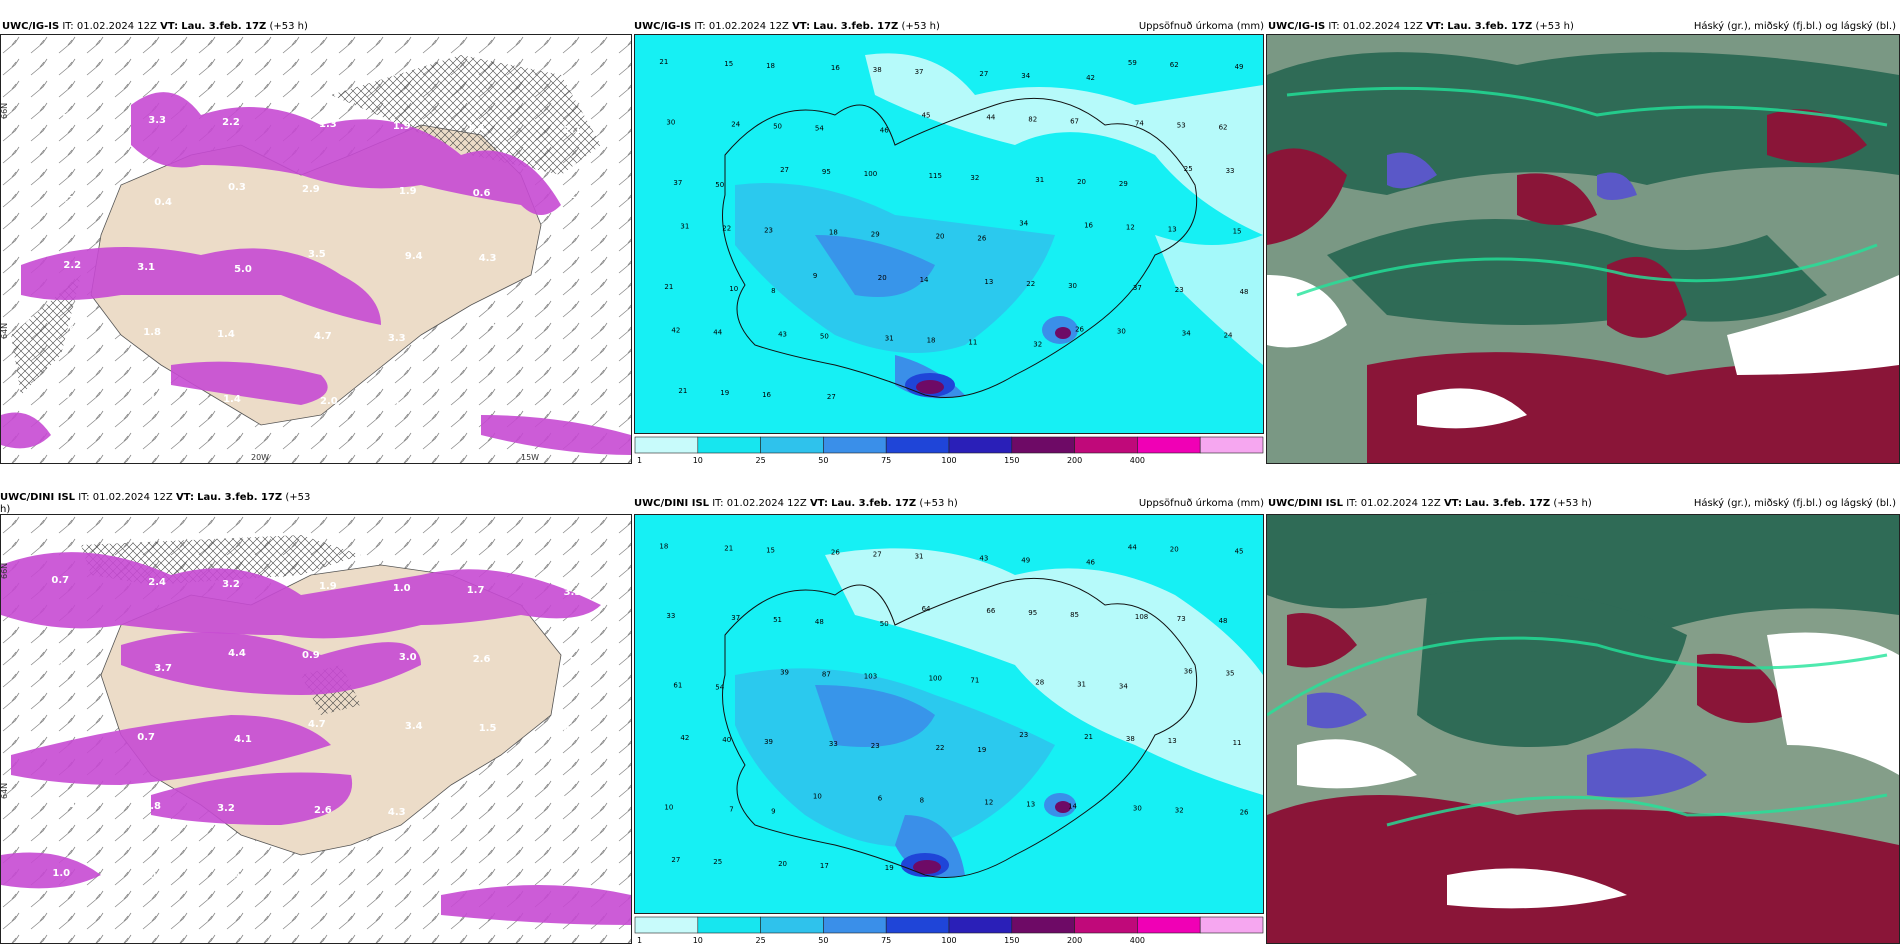  I want to click on map-value-label: 0.9, so click(311, 655).